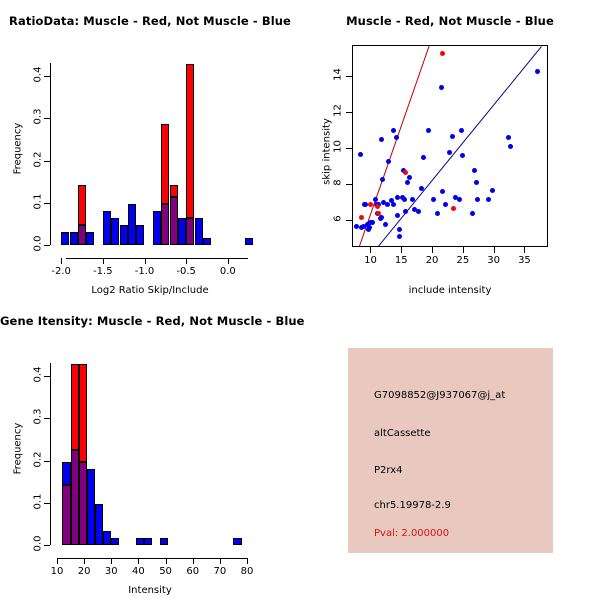 Image resolution: width=600 pixels, height=600 pixels. I want to click on y-tick-label: 14, so click(338, 74).